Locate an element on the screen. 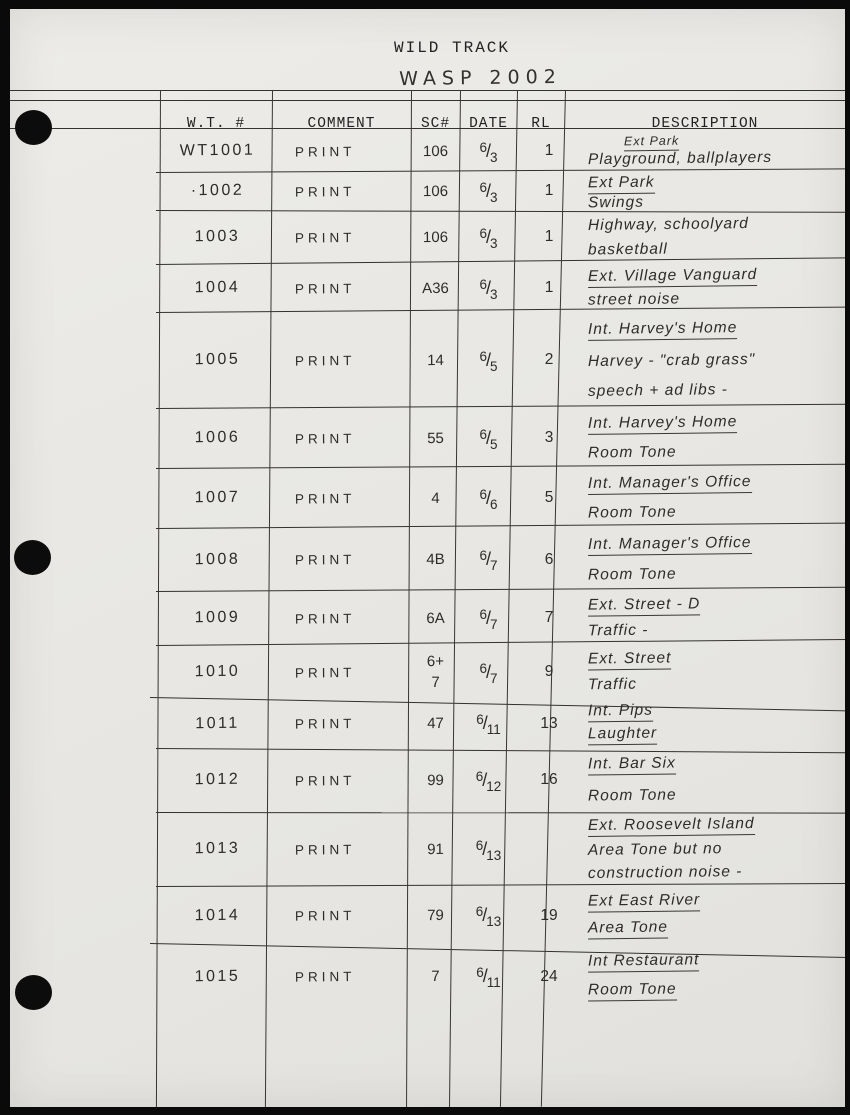 The height and width of the screenshot is (1115, 850). reel-number-cell: 3 is located at coordinates (549, 437).